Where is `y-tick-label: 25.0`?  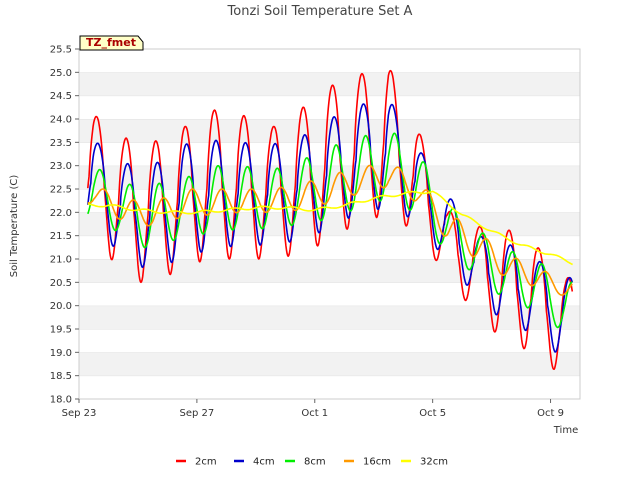 y-tick-label: 25.0 is located at coordinates (61, 73).